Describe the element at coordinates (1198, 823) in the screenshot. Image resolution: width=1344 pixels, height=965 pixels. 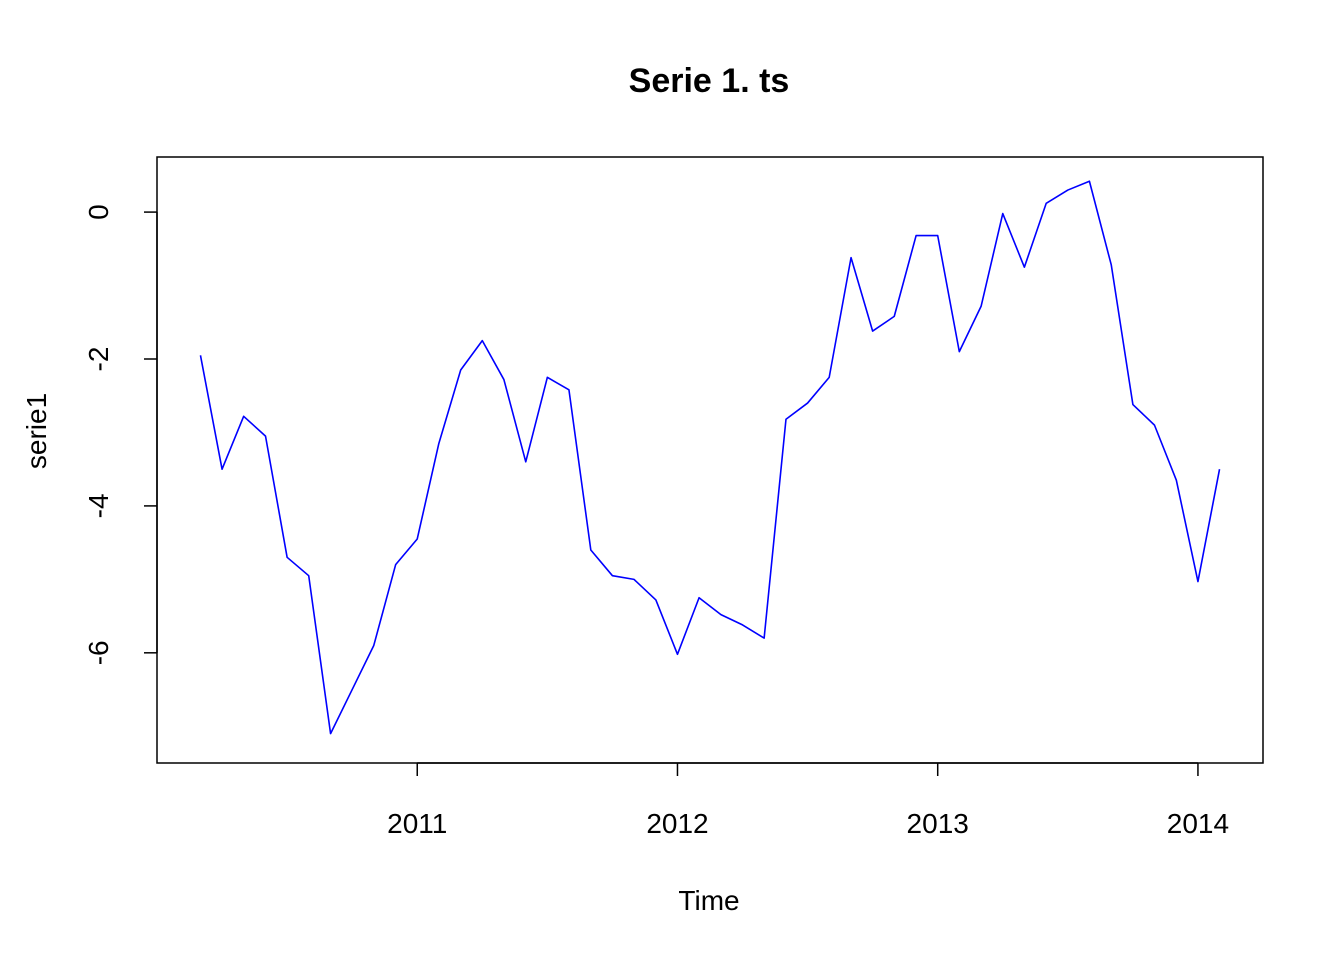
I see `x-tick-label: 2014` at that location.